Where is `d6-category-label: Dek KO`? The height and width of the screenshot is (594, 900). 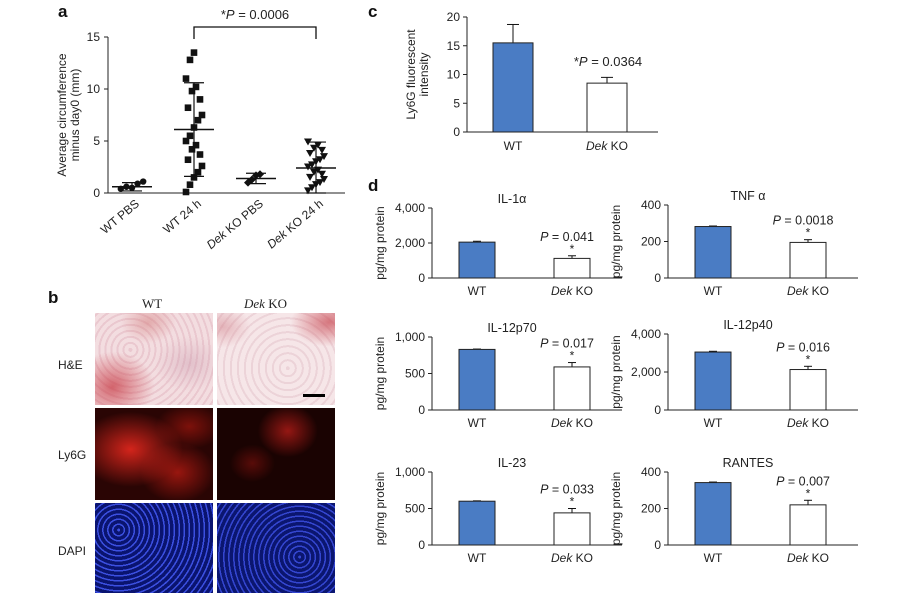
d6-category-label: Dek KO is located at coordinates (808, 558).